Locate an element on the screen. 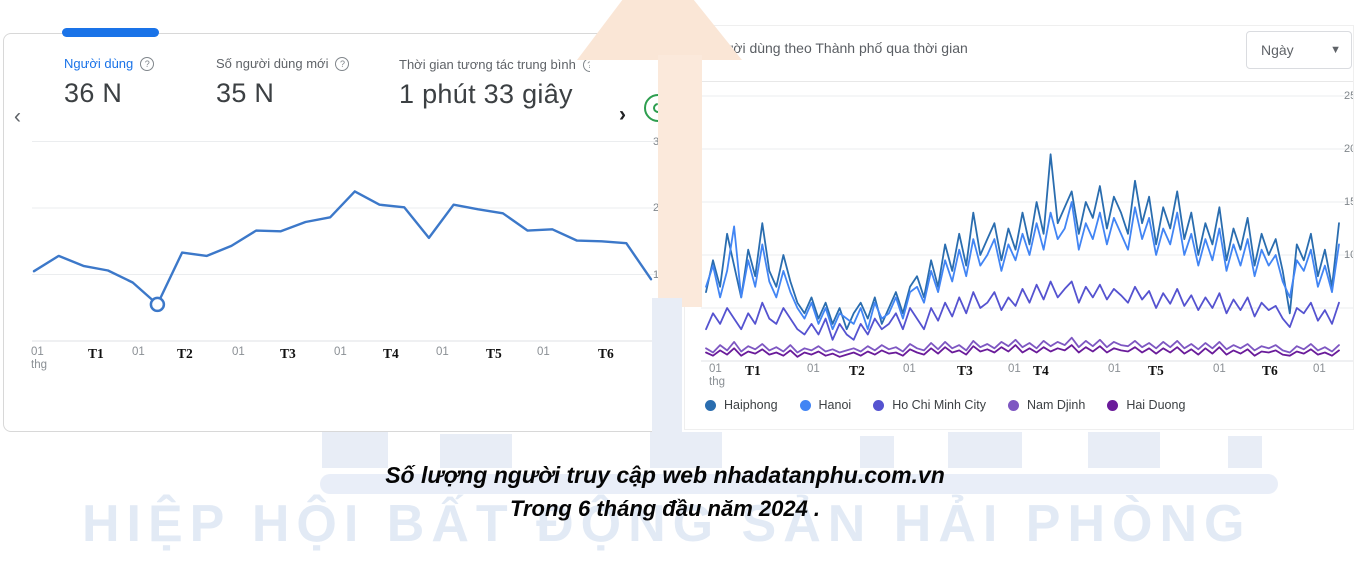 This screenshot has width=1354, height=584. legend-label: Hai Duong is located at coordinates (1156, 405).